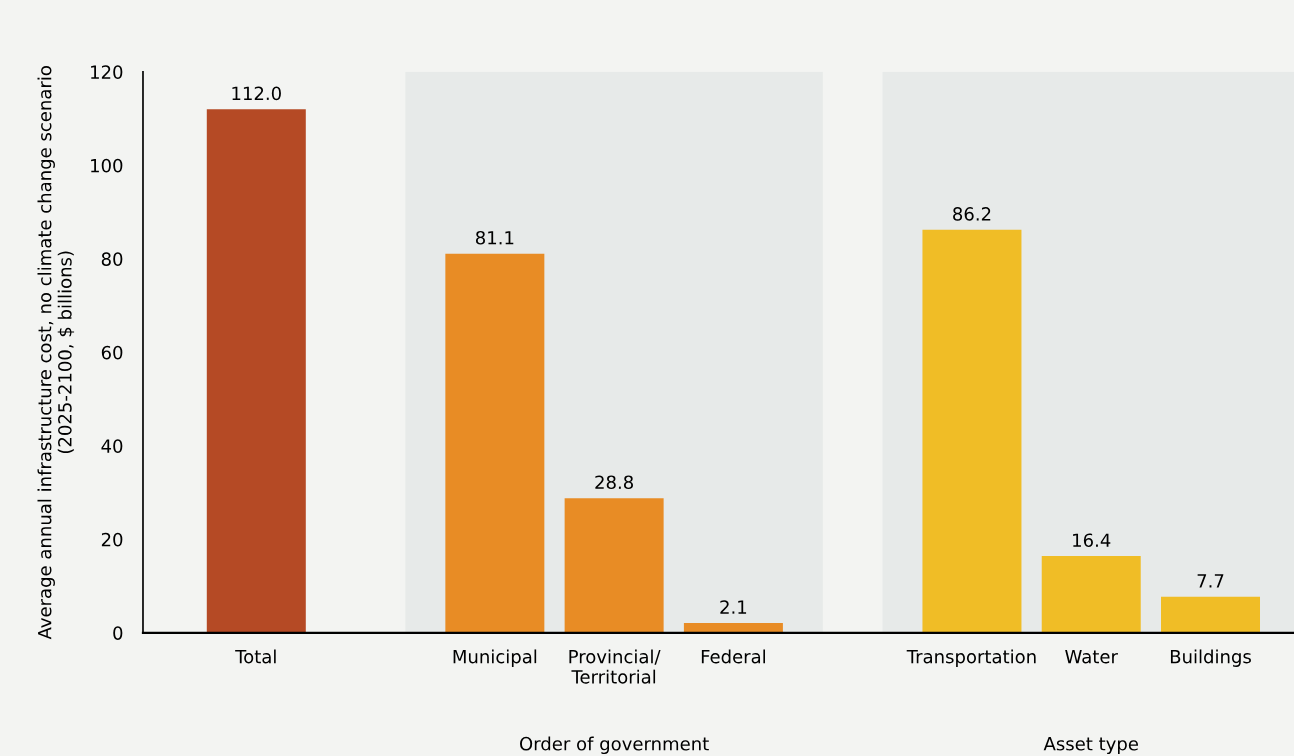 The image size is (1294, 756). What do you see at coordinates (1210, 581) in the screenshot?
I see `data-label: 7.7` at bounding box center [1210, 581].